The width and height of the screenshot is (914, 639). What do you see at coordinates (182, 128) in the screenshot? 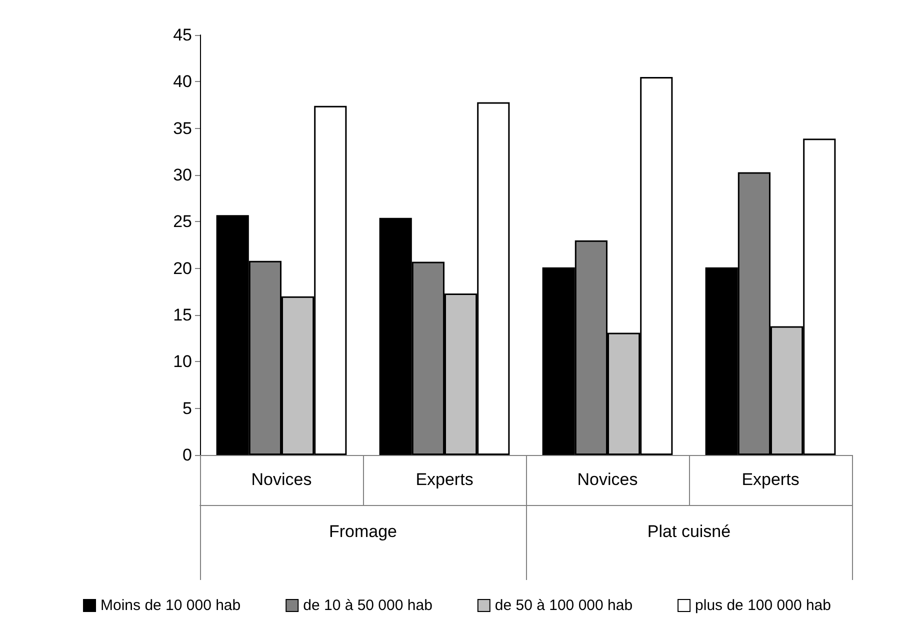
I see `y-tick-label: 35` at bounding box center [182, 128].